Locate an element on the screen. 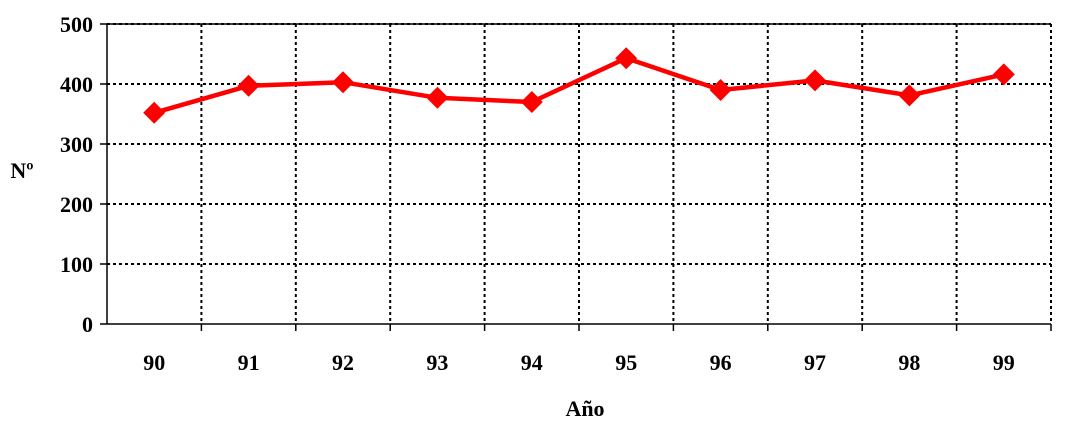 Image resolution: width=1068 pixels, height=421 pixels. x-tick-label: 91 is located at coordinates (249, 362).